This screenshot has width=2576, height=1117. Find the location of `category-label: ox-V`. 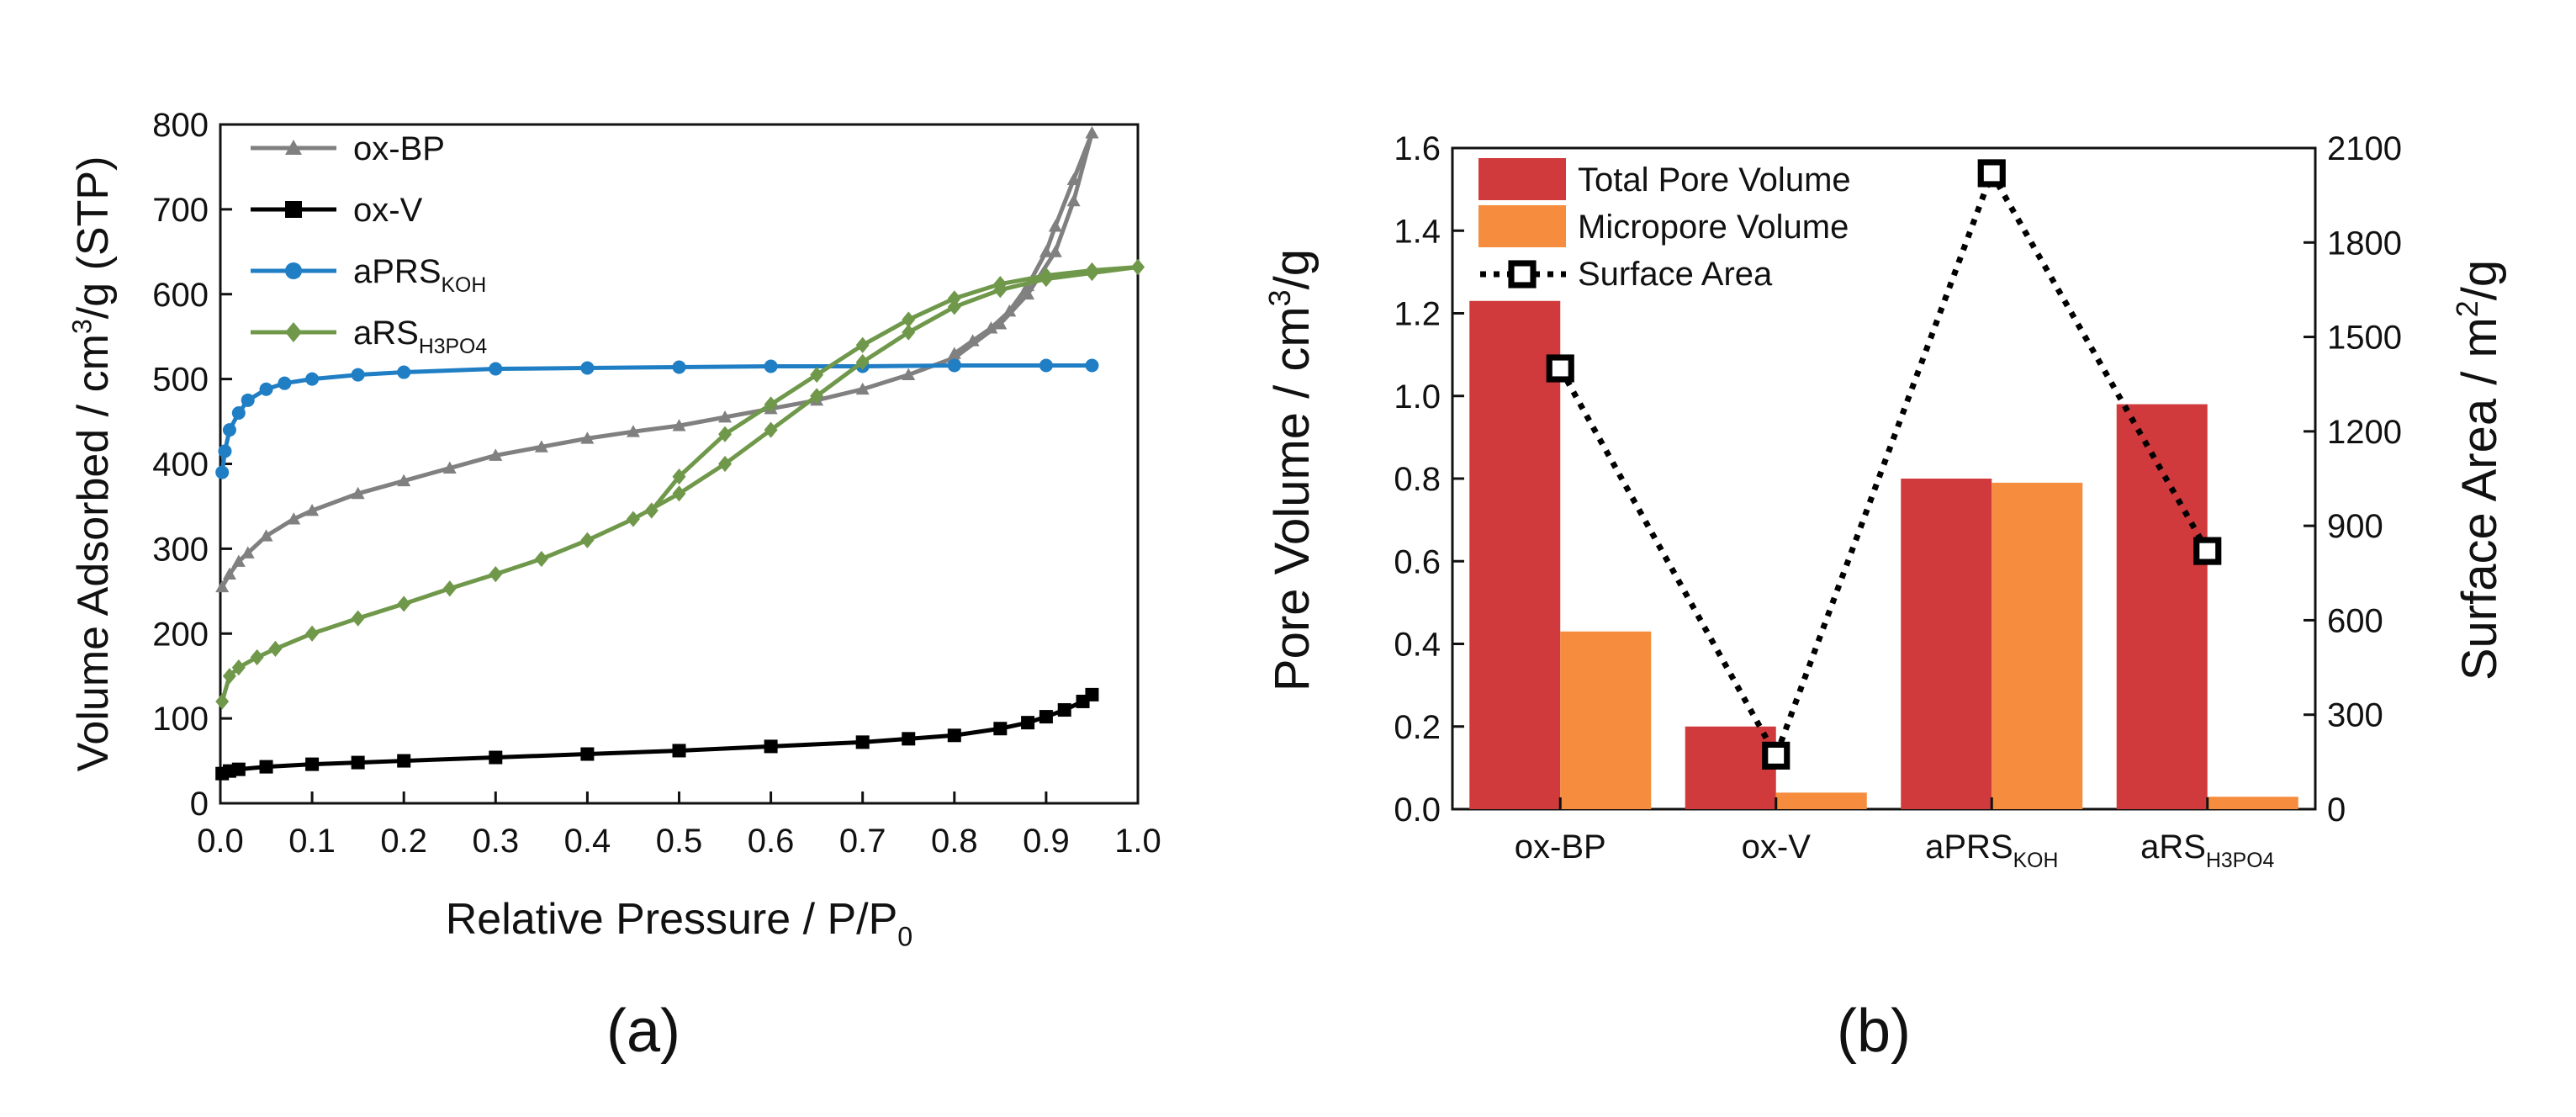

category-label: ox-V is located at coordinates (1777, 847).